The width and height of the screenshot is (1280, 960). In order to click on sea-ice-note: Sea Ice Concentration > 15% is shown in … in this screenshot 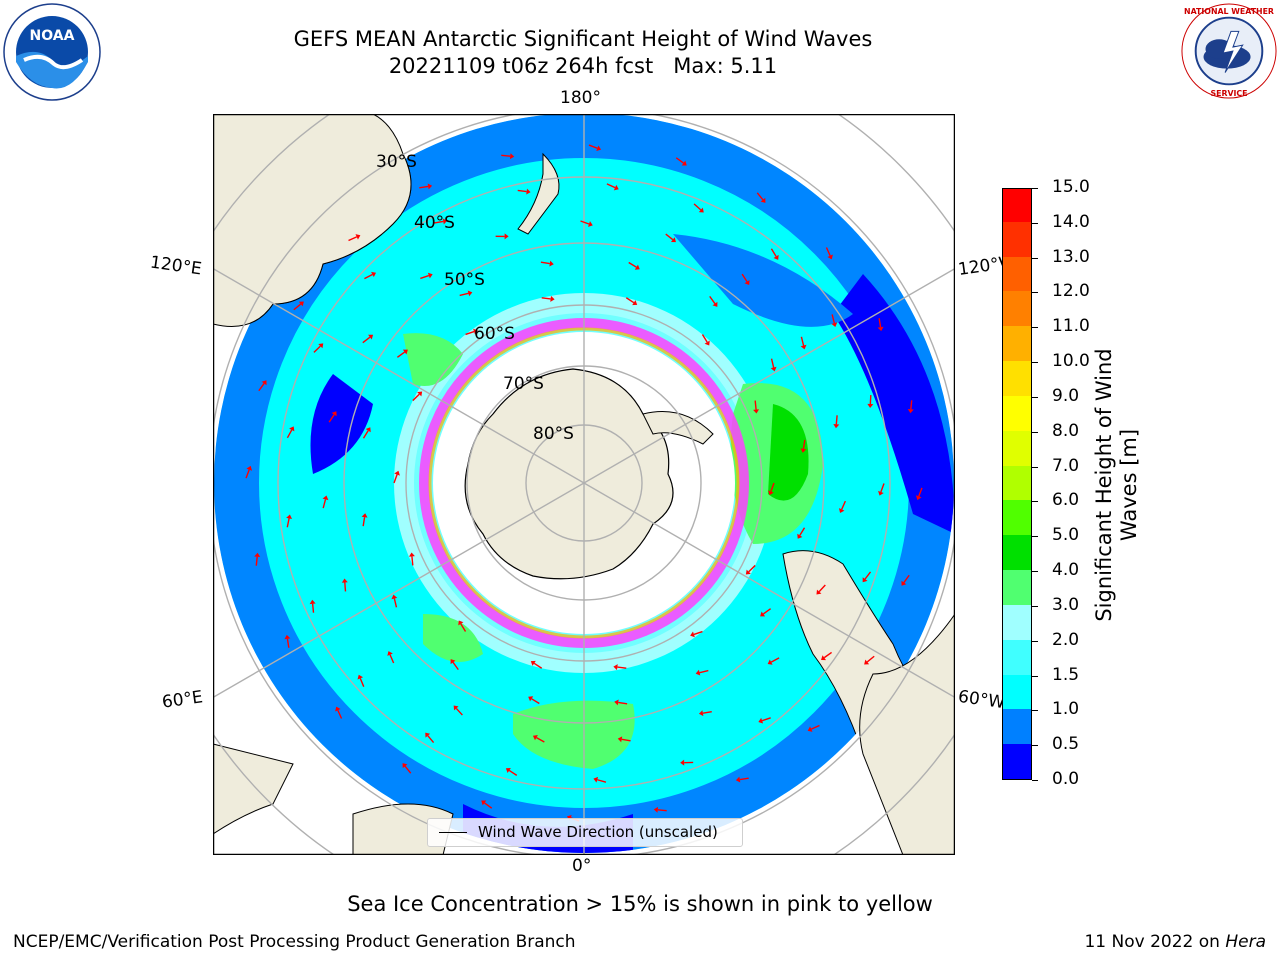, I will do `click(640, 904)`.